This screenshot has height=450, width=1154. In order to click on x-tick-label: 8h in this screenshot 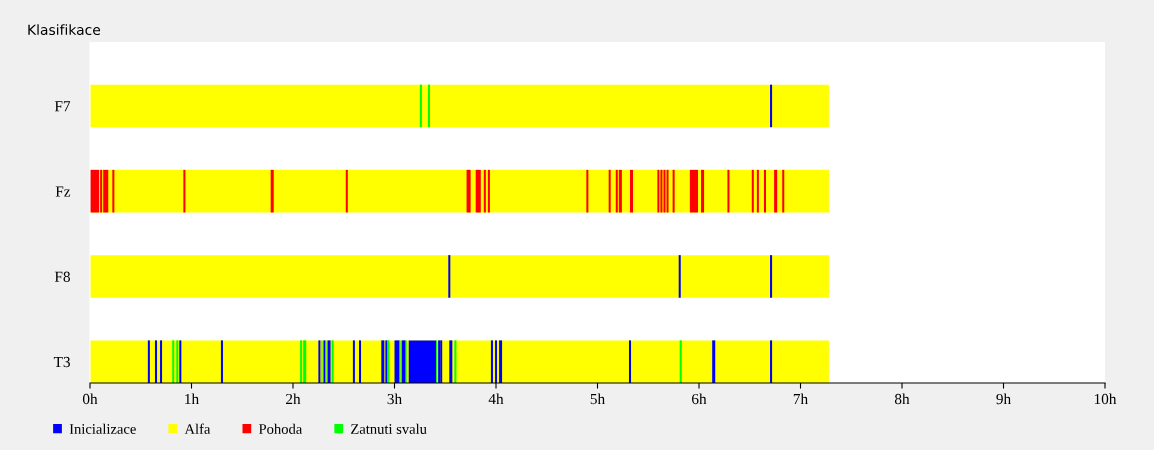, I will do `click(902, 399)`.